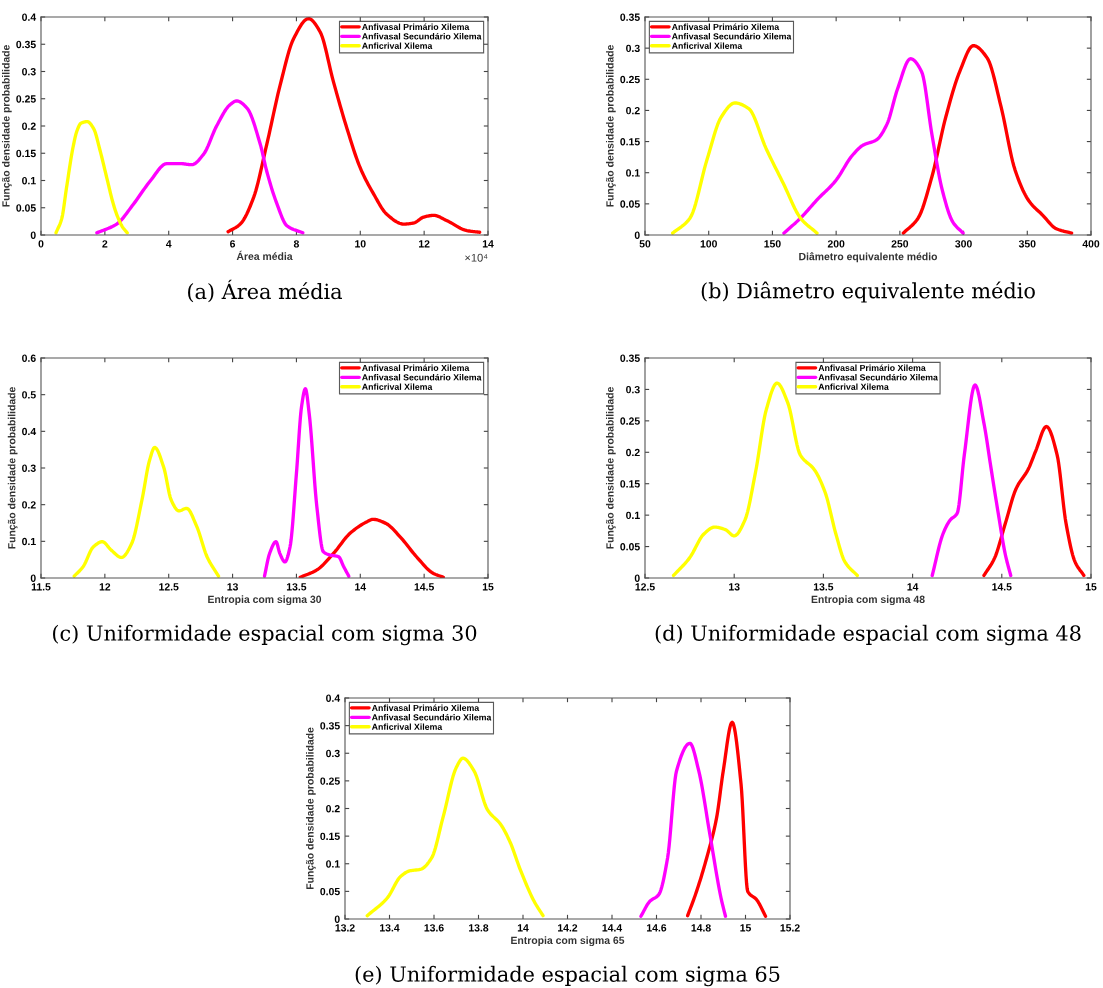 Image resolution: width=1103 pixels, height=988 pixels. I want to click on x-tick-label: 14.8, so click(701, 928).